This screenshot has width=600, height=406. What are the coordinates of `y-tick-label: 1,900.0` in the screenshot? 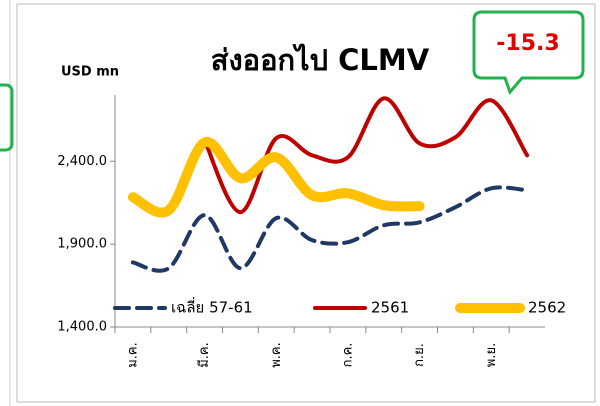 It's located at (82, 244).